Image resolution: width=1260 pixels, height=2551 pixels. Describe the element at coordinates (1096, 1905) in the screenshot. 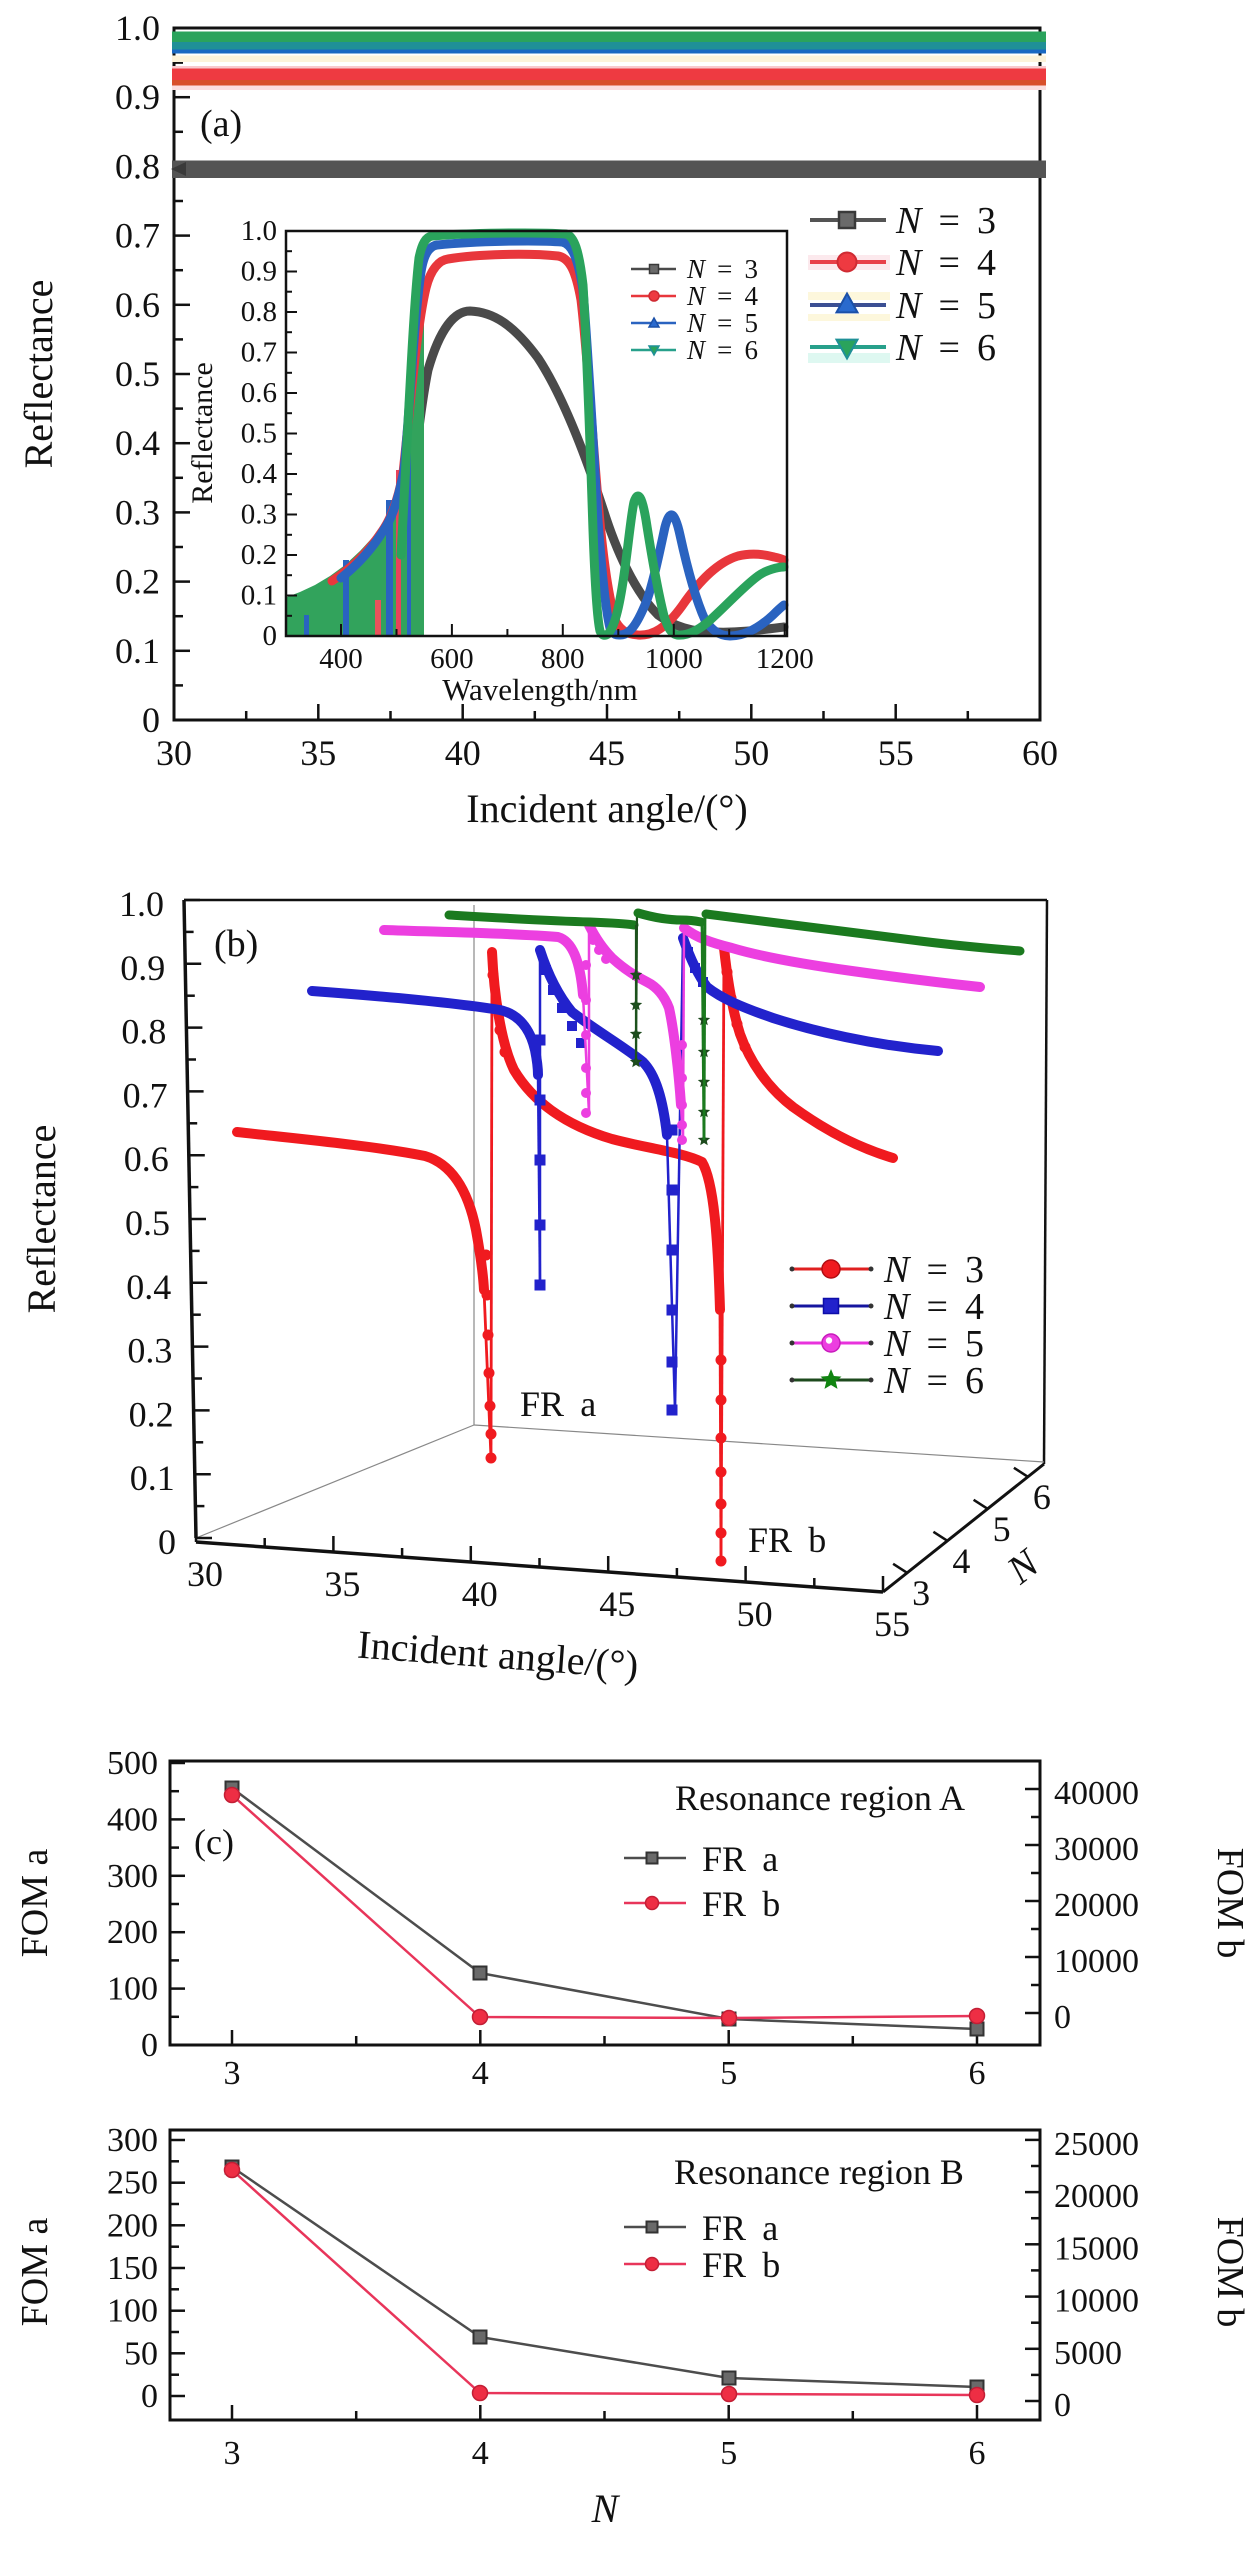

I see `svg-text: 20000` at that location.